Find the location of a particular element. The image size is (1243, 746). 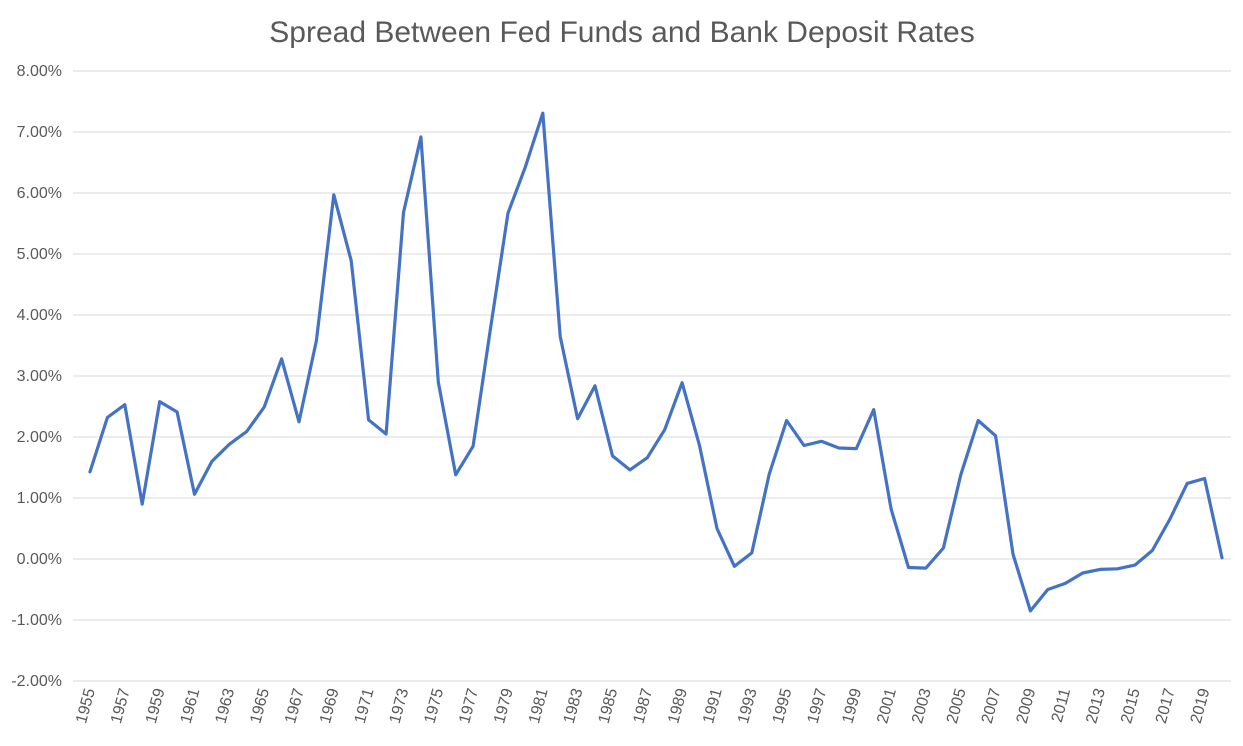

x-tick-label: 1963 is located at coordinates (226, 706).